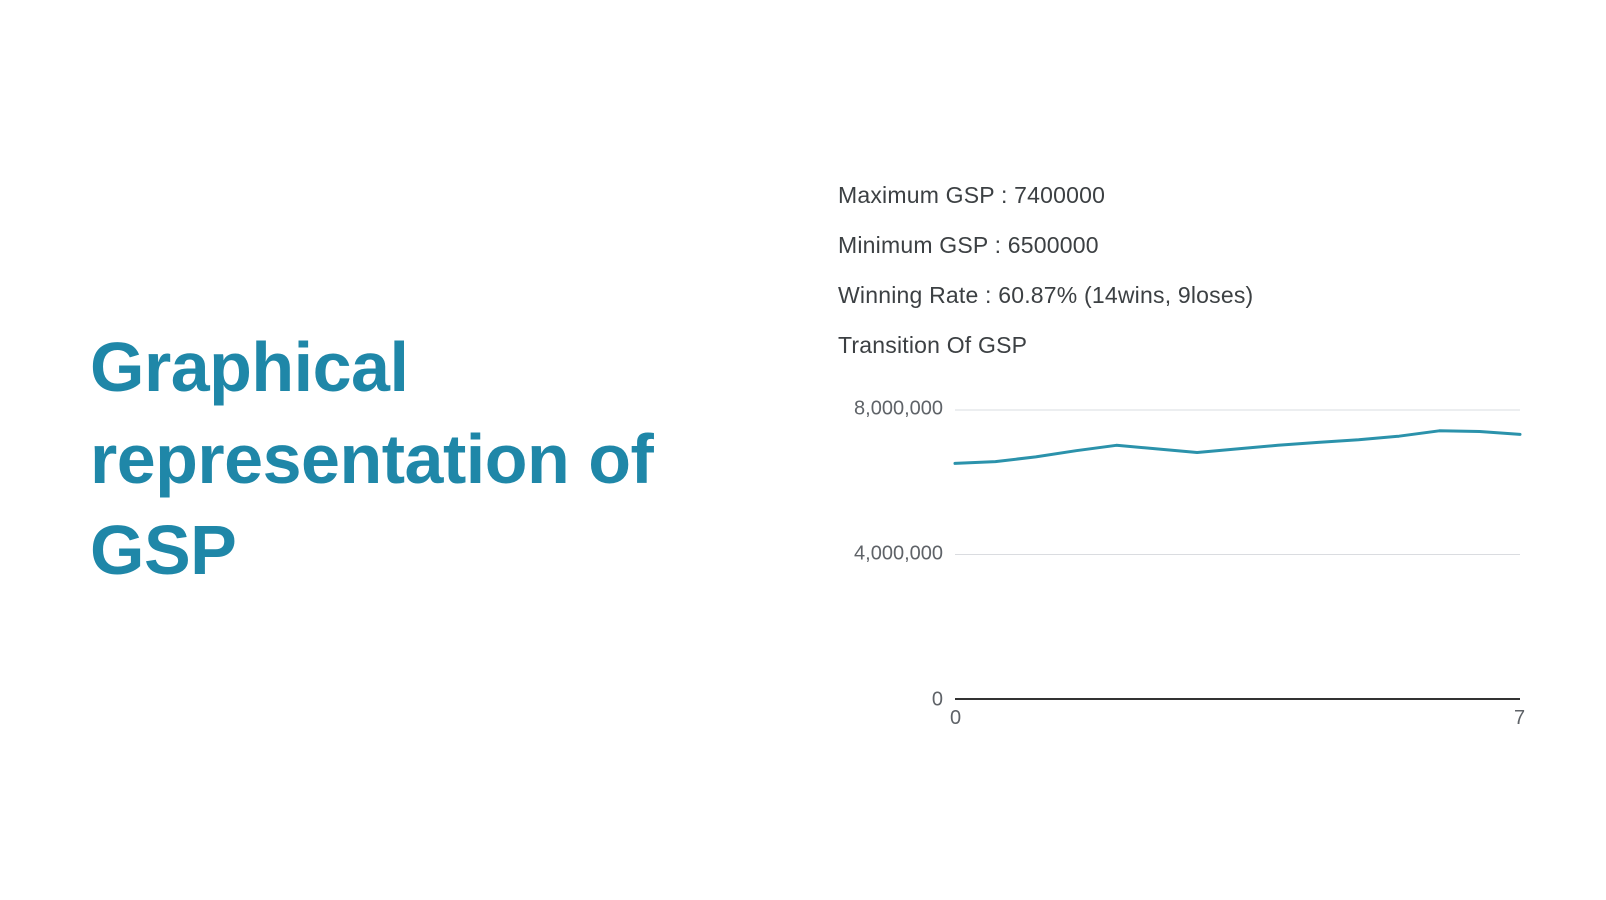 The image size is (1606, 900). I want to click on y-axis-tick-label: 8,000,000, so click(898, 408).